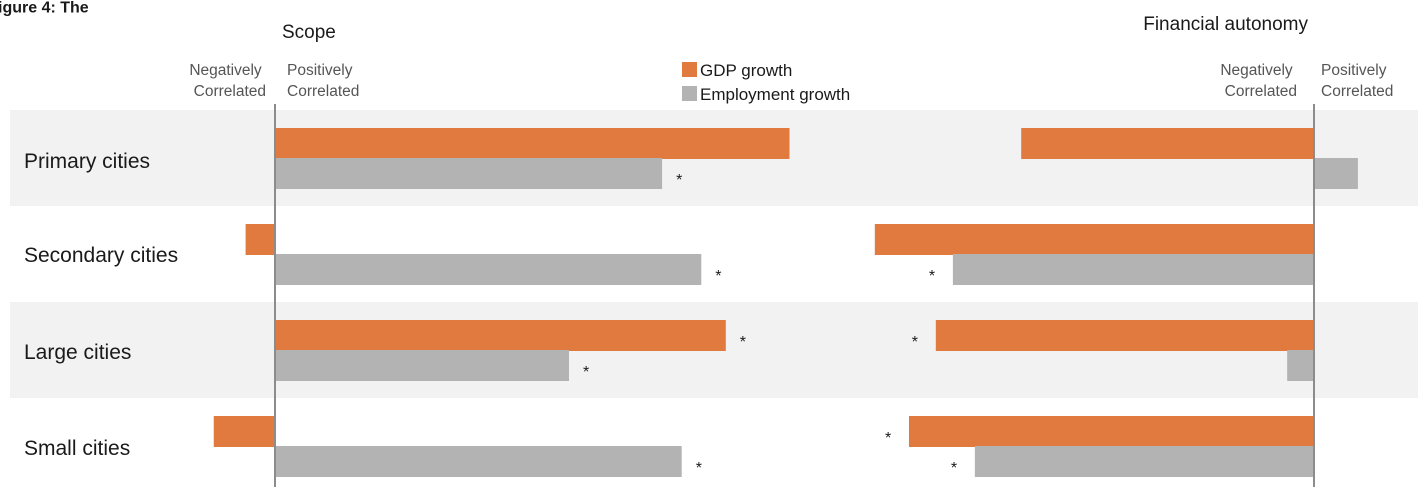 Image resolution: width=1428 pixels, height=487 pixels. Describe the element at coordinates (77, 352) in the screenshot. I see `category-label-large-cities: Large cities` at that location.